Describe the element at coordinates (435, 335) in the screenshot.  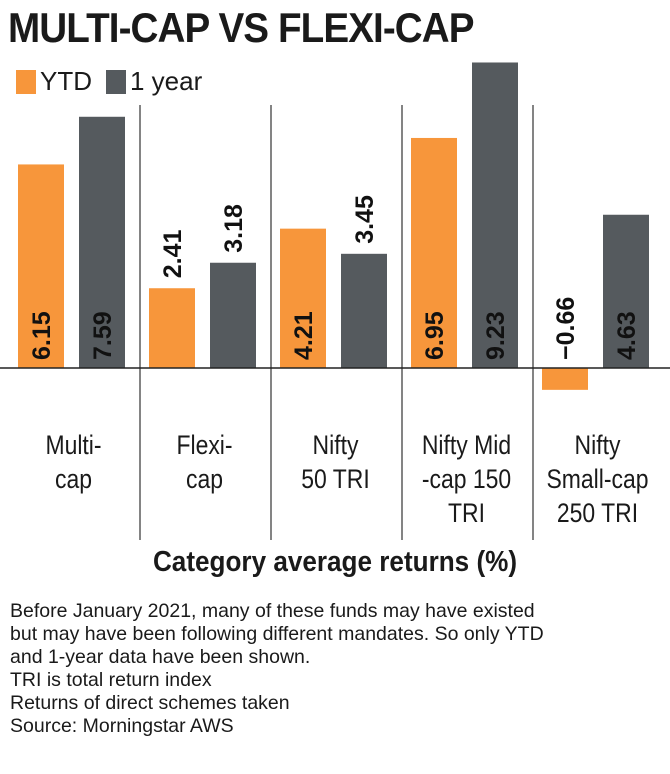
I see `value-label-ytd: 6.95` at that location.